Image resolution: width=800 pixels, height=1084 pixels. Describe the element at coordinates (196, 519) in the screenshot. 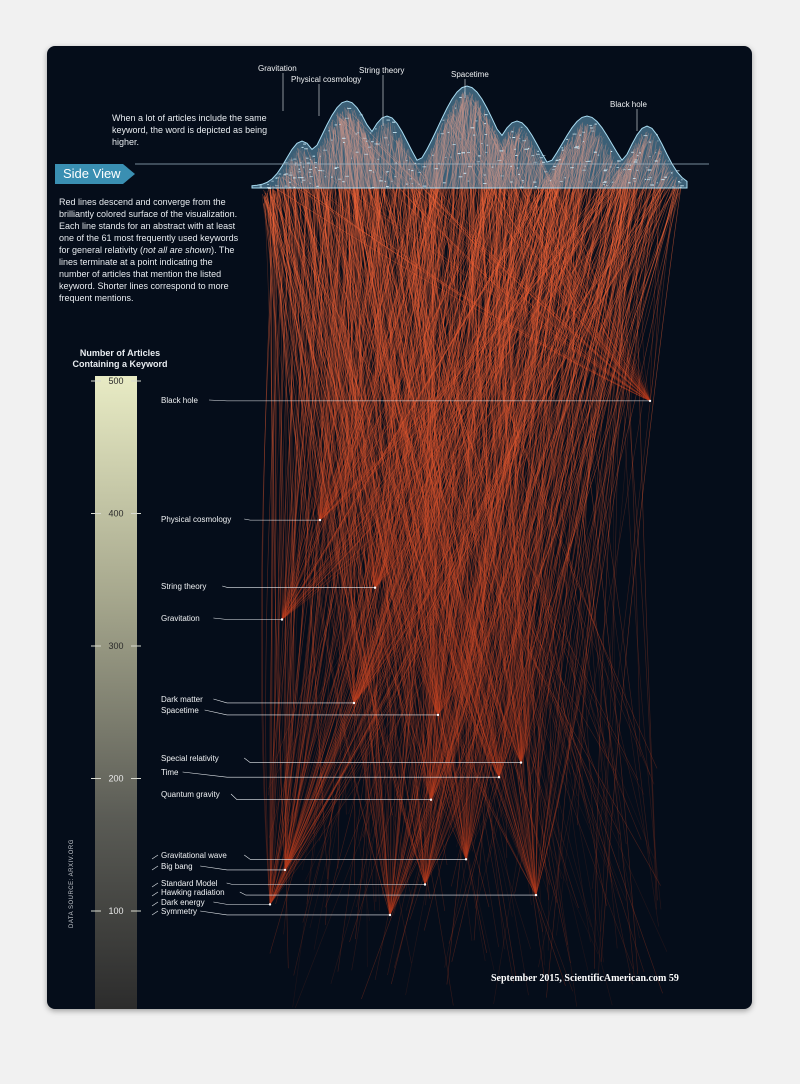

I see `keyword-label-physical-cosmology: Physical cosmology` at that location.